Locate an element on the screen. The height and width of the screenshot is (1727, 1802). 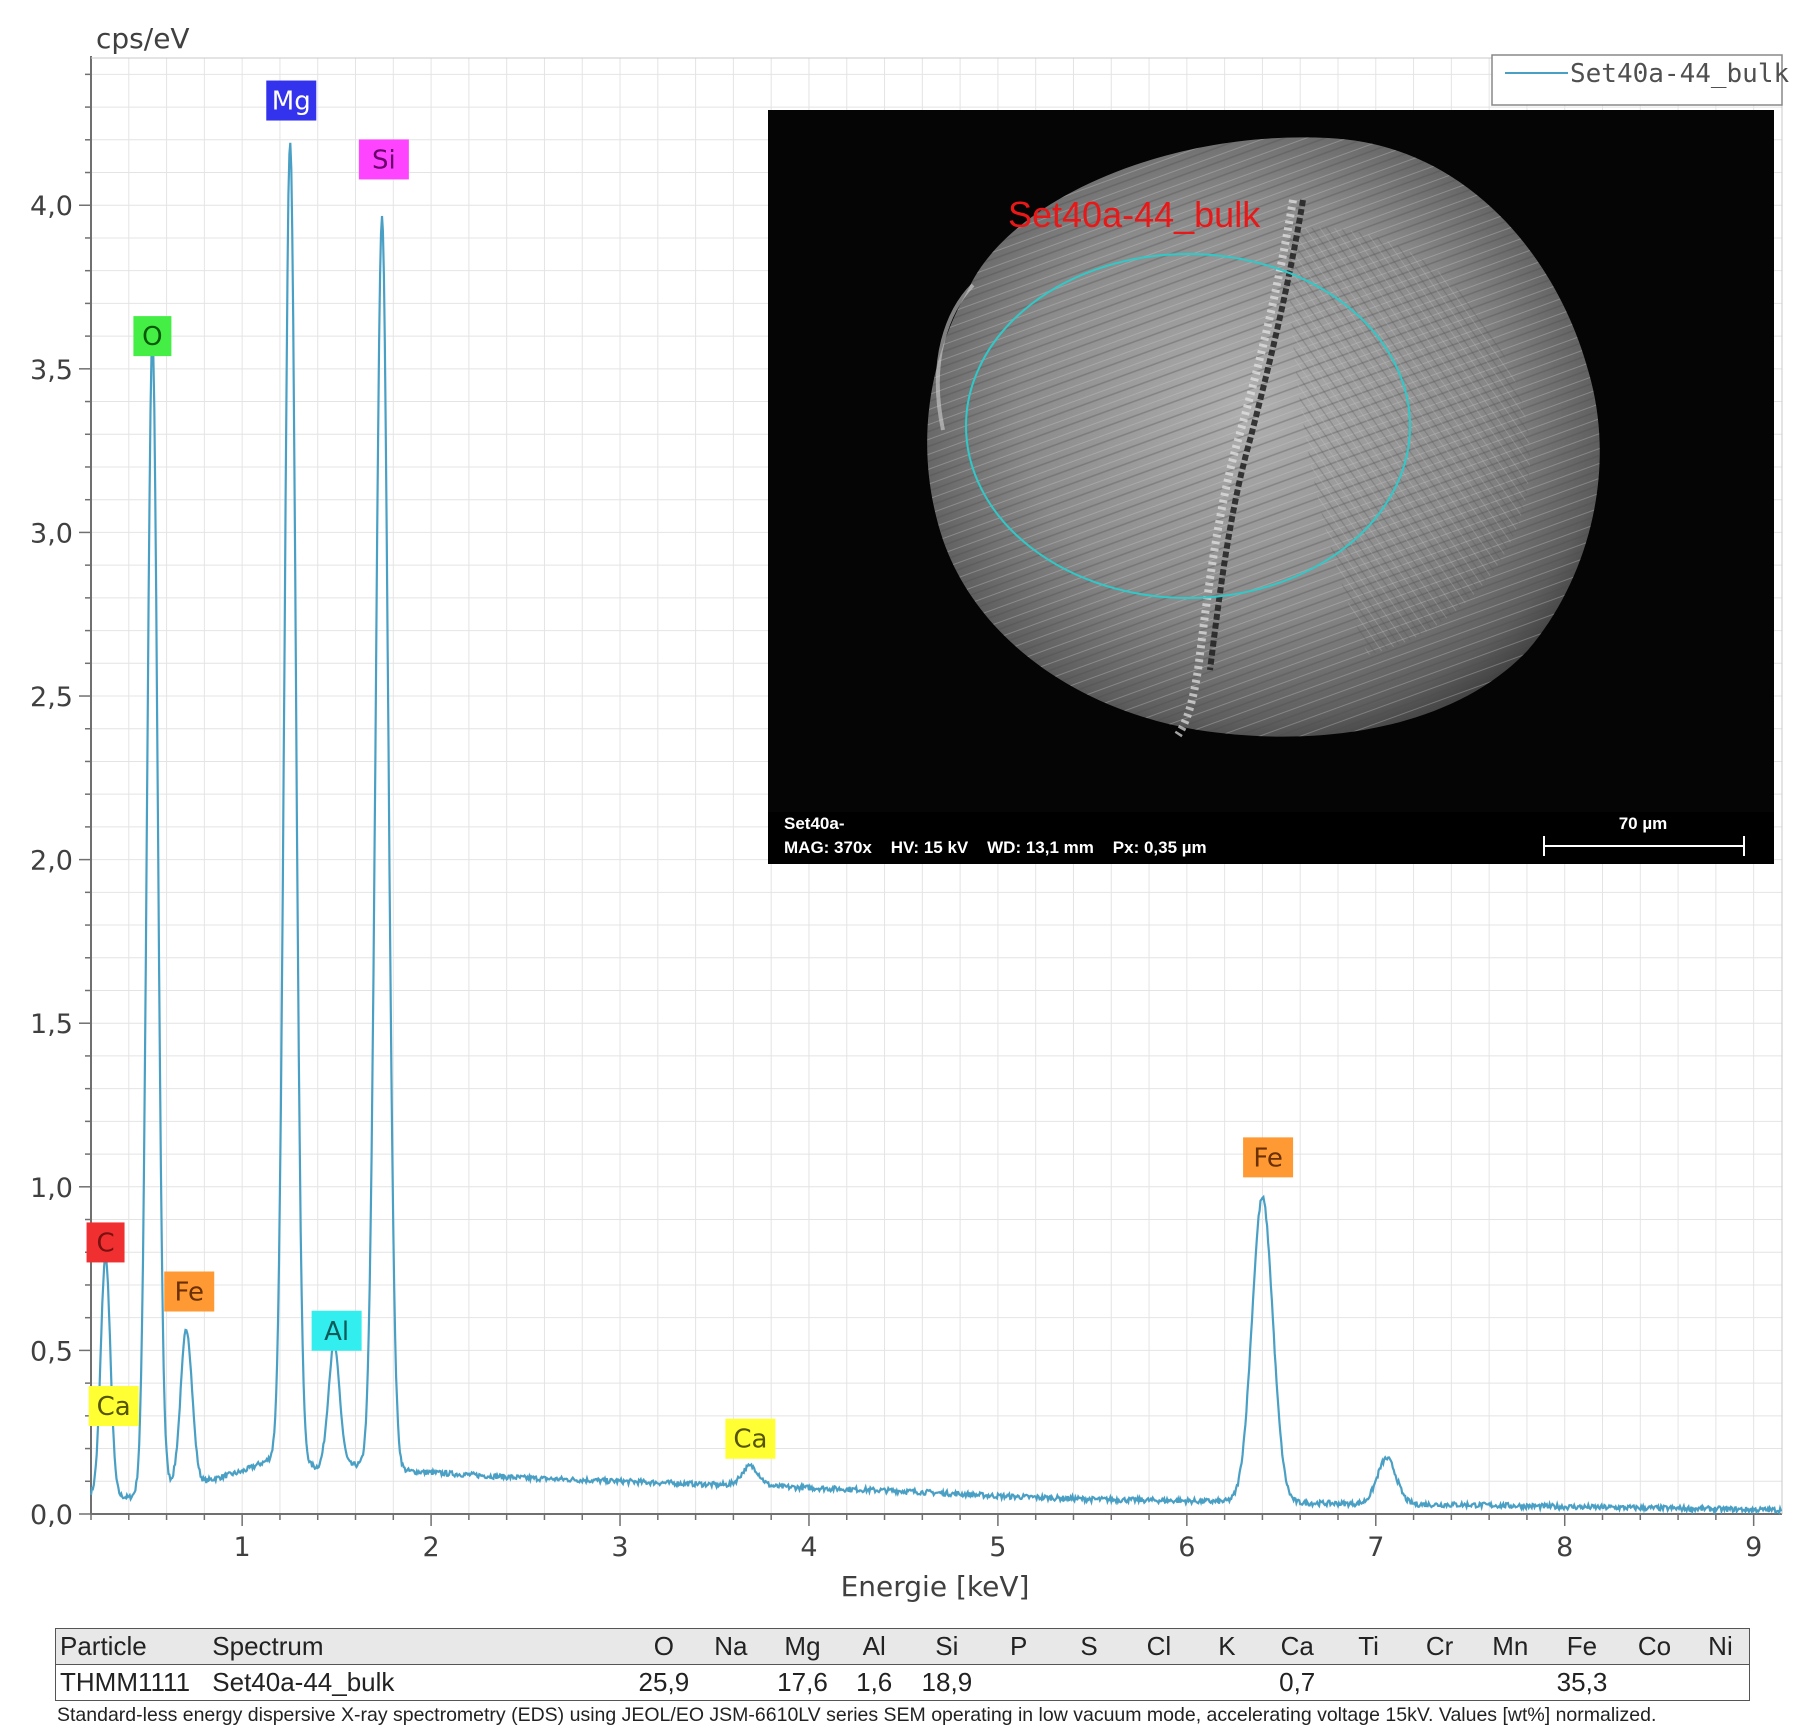
scale-bar is located at coordinates (1644, 846).